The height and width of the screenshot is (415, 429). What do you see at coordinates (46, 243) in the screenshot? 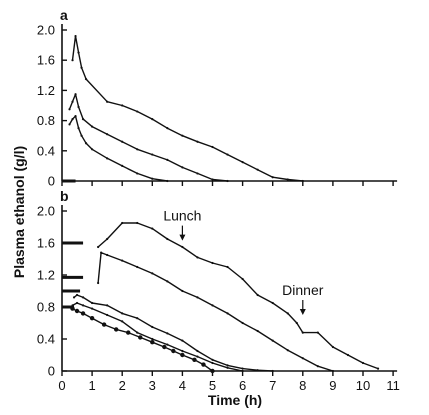
I see `y-tick-label-b-4: 1.6` at bounding box center [46, 243].